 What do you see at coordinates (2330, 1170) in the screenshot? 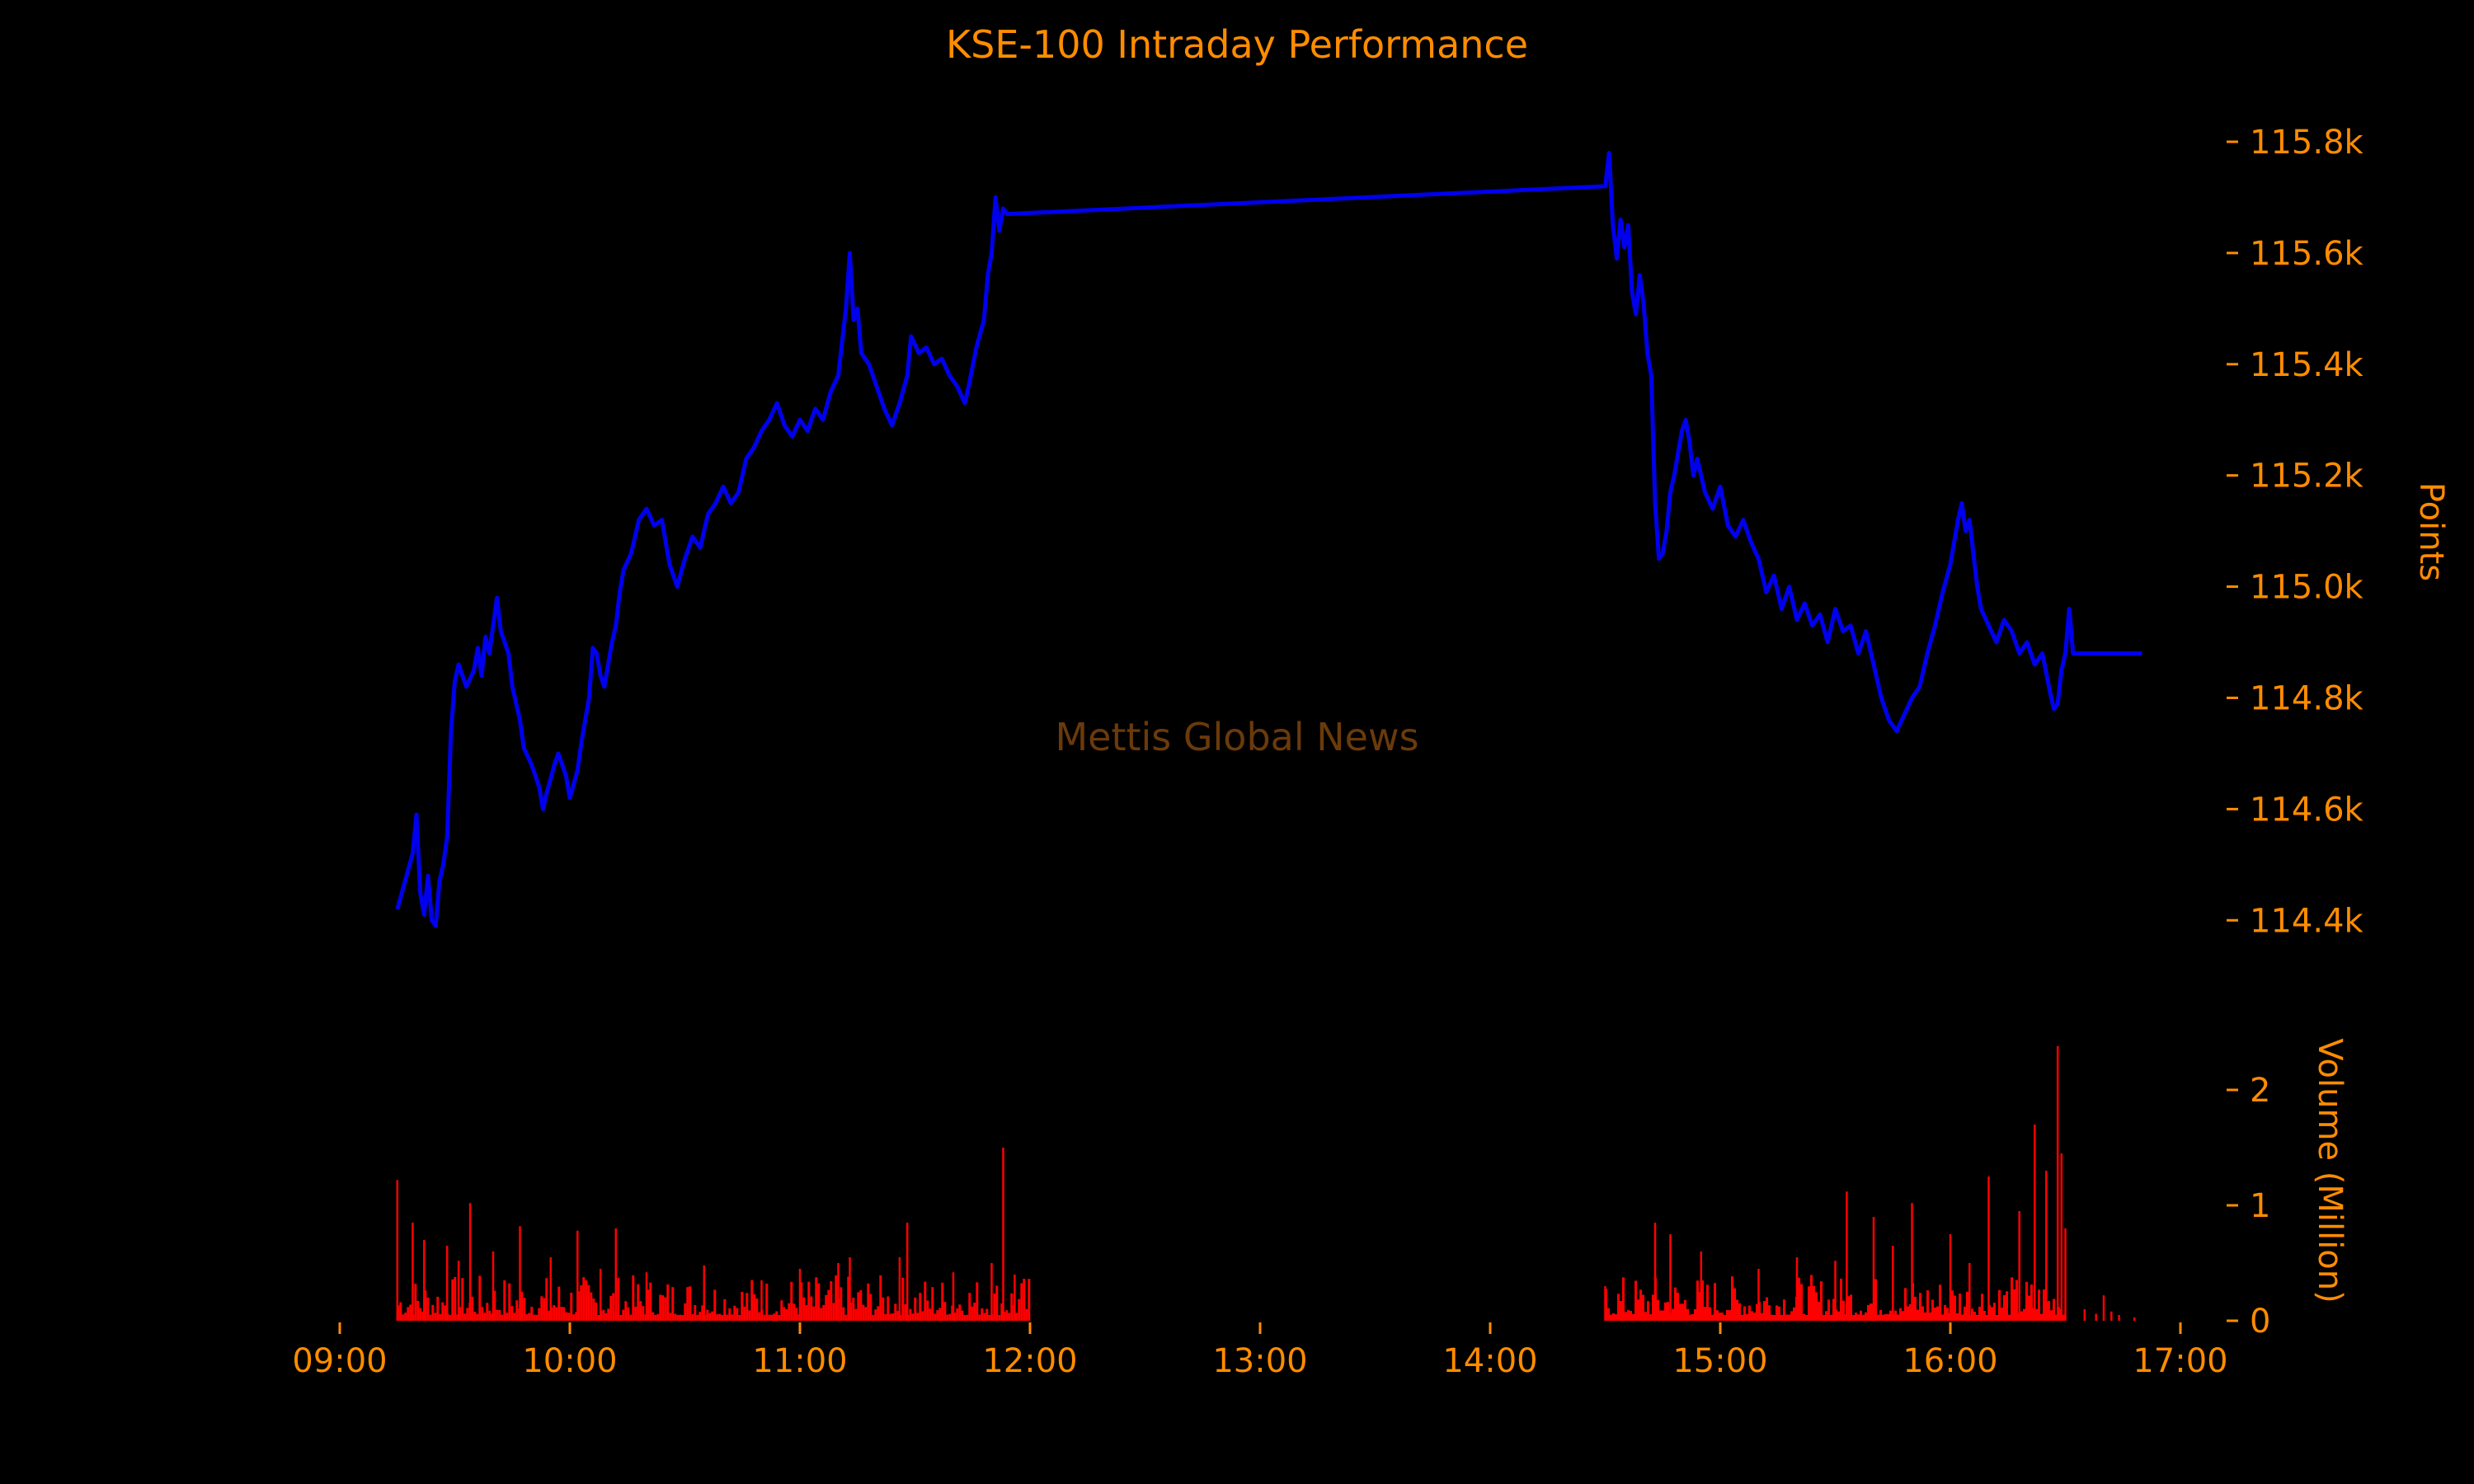
I see `volume-y-axis-label: Volume (Million)` at bounding box center [2330, 1170].